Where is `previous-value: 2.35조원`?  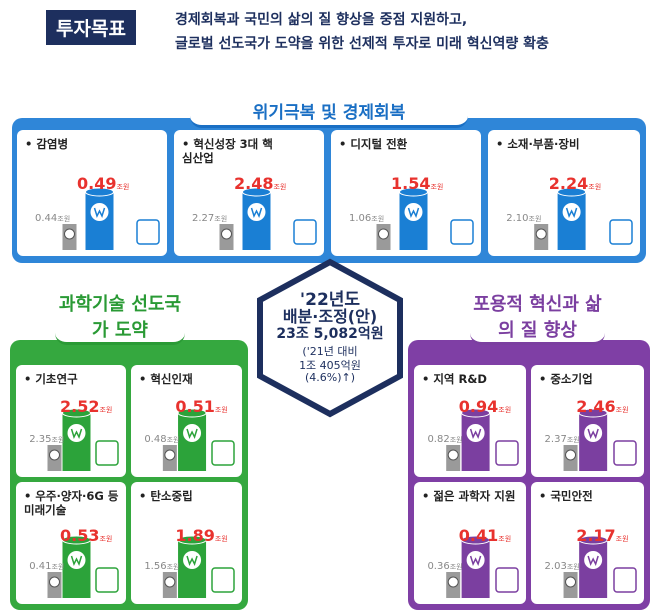 previous-value: 2.35조원 is located at coordinates (46, 436).